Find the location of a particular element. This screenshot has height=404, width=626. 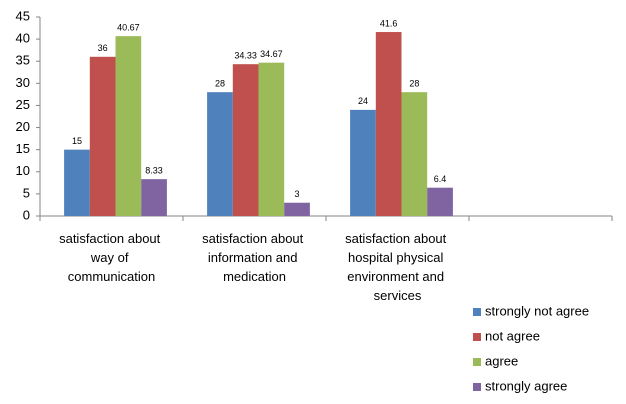

x-tick-line: way of is located at coordinates (111, 257).